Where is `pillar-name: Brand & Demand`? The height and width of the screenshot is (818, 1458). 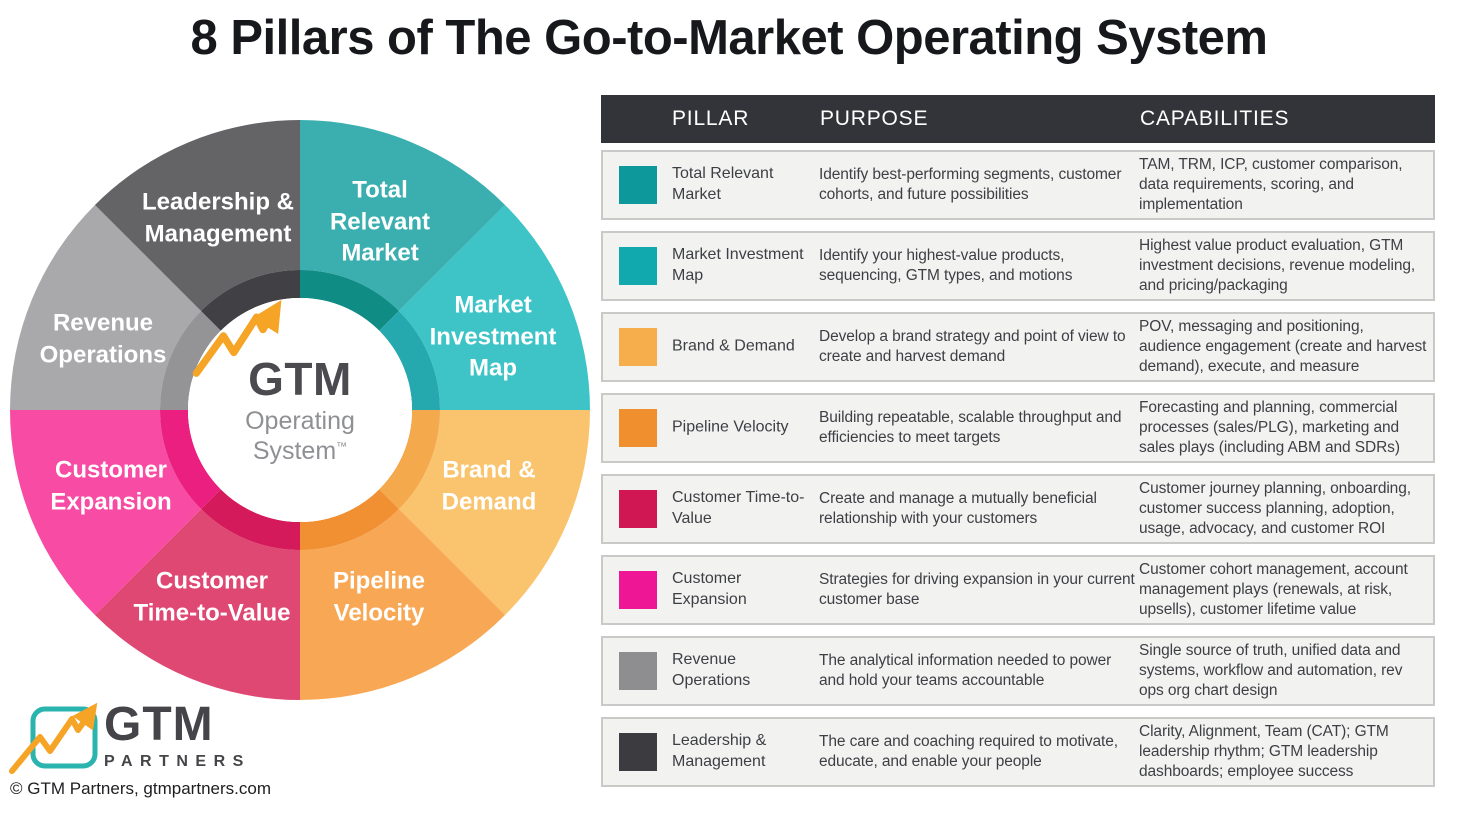 pillar-name: Brand & Demand is located at coordinates (733, 346).